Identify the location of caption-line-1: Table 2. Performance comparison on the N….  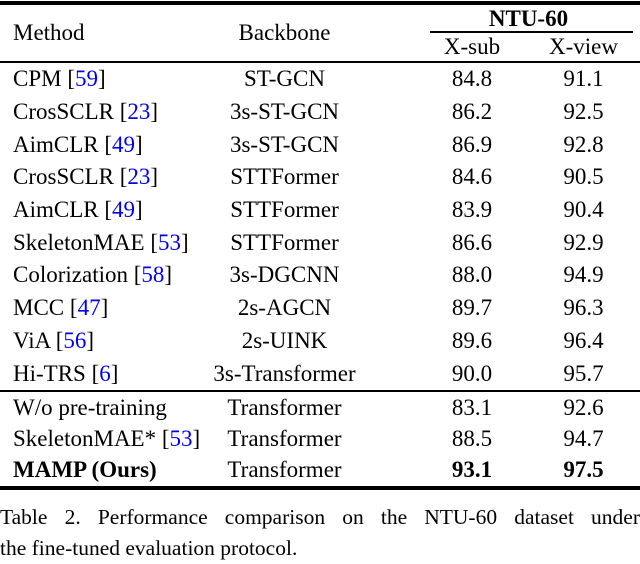
(320, 516).